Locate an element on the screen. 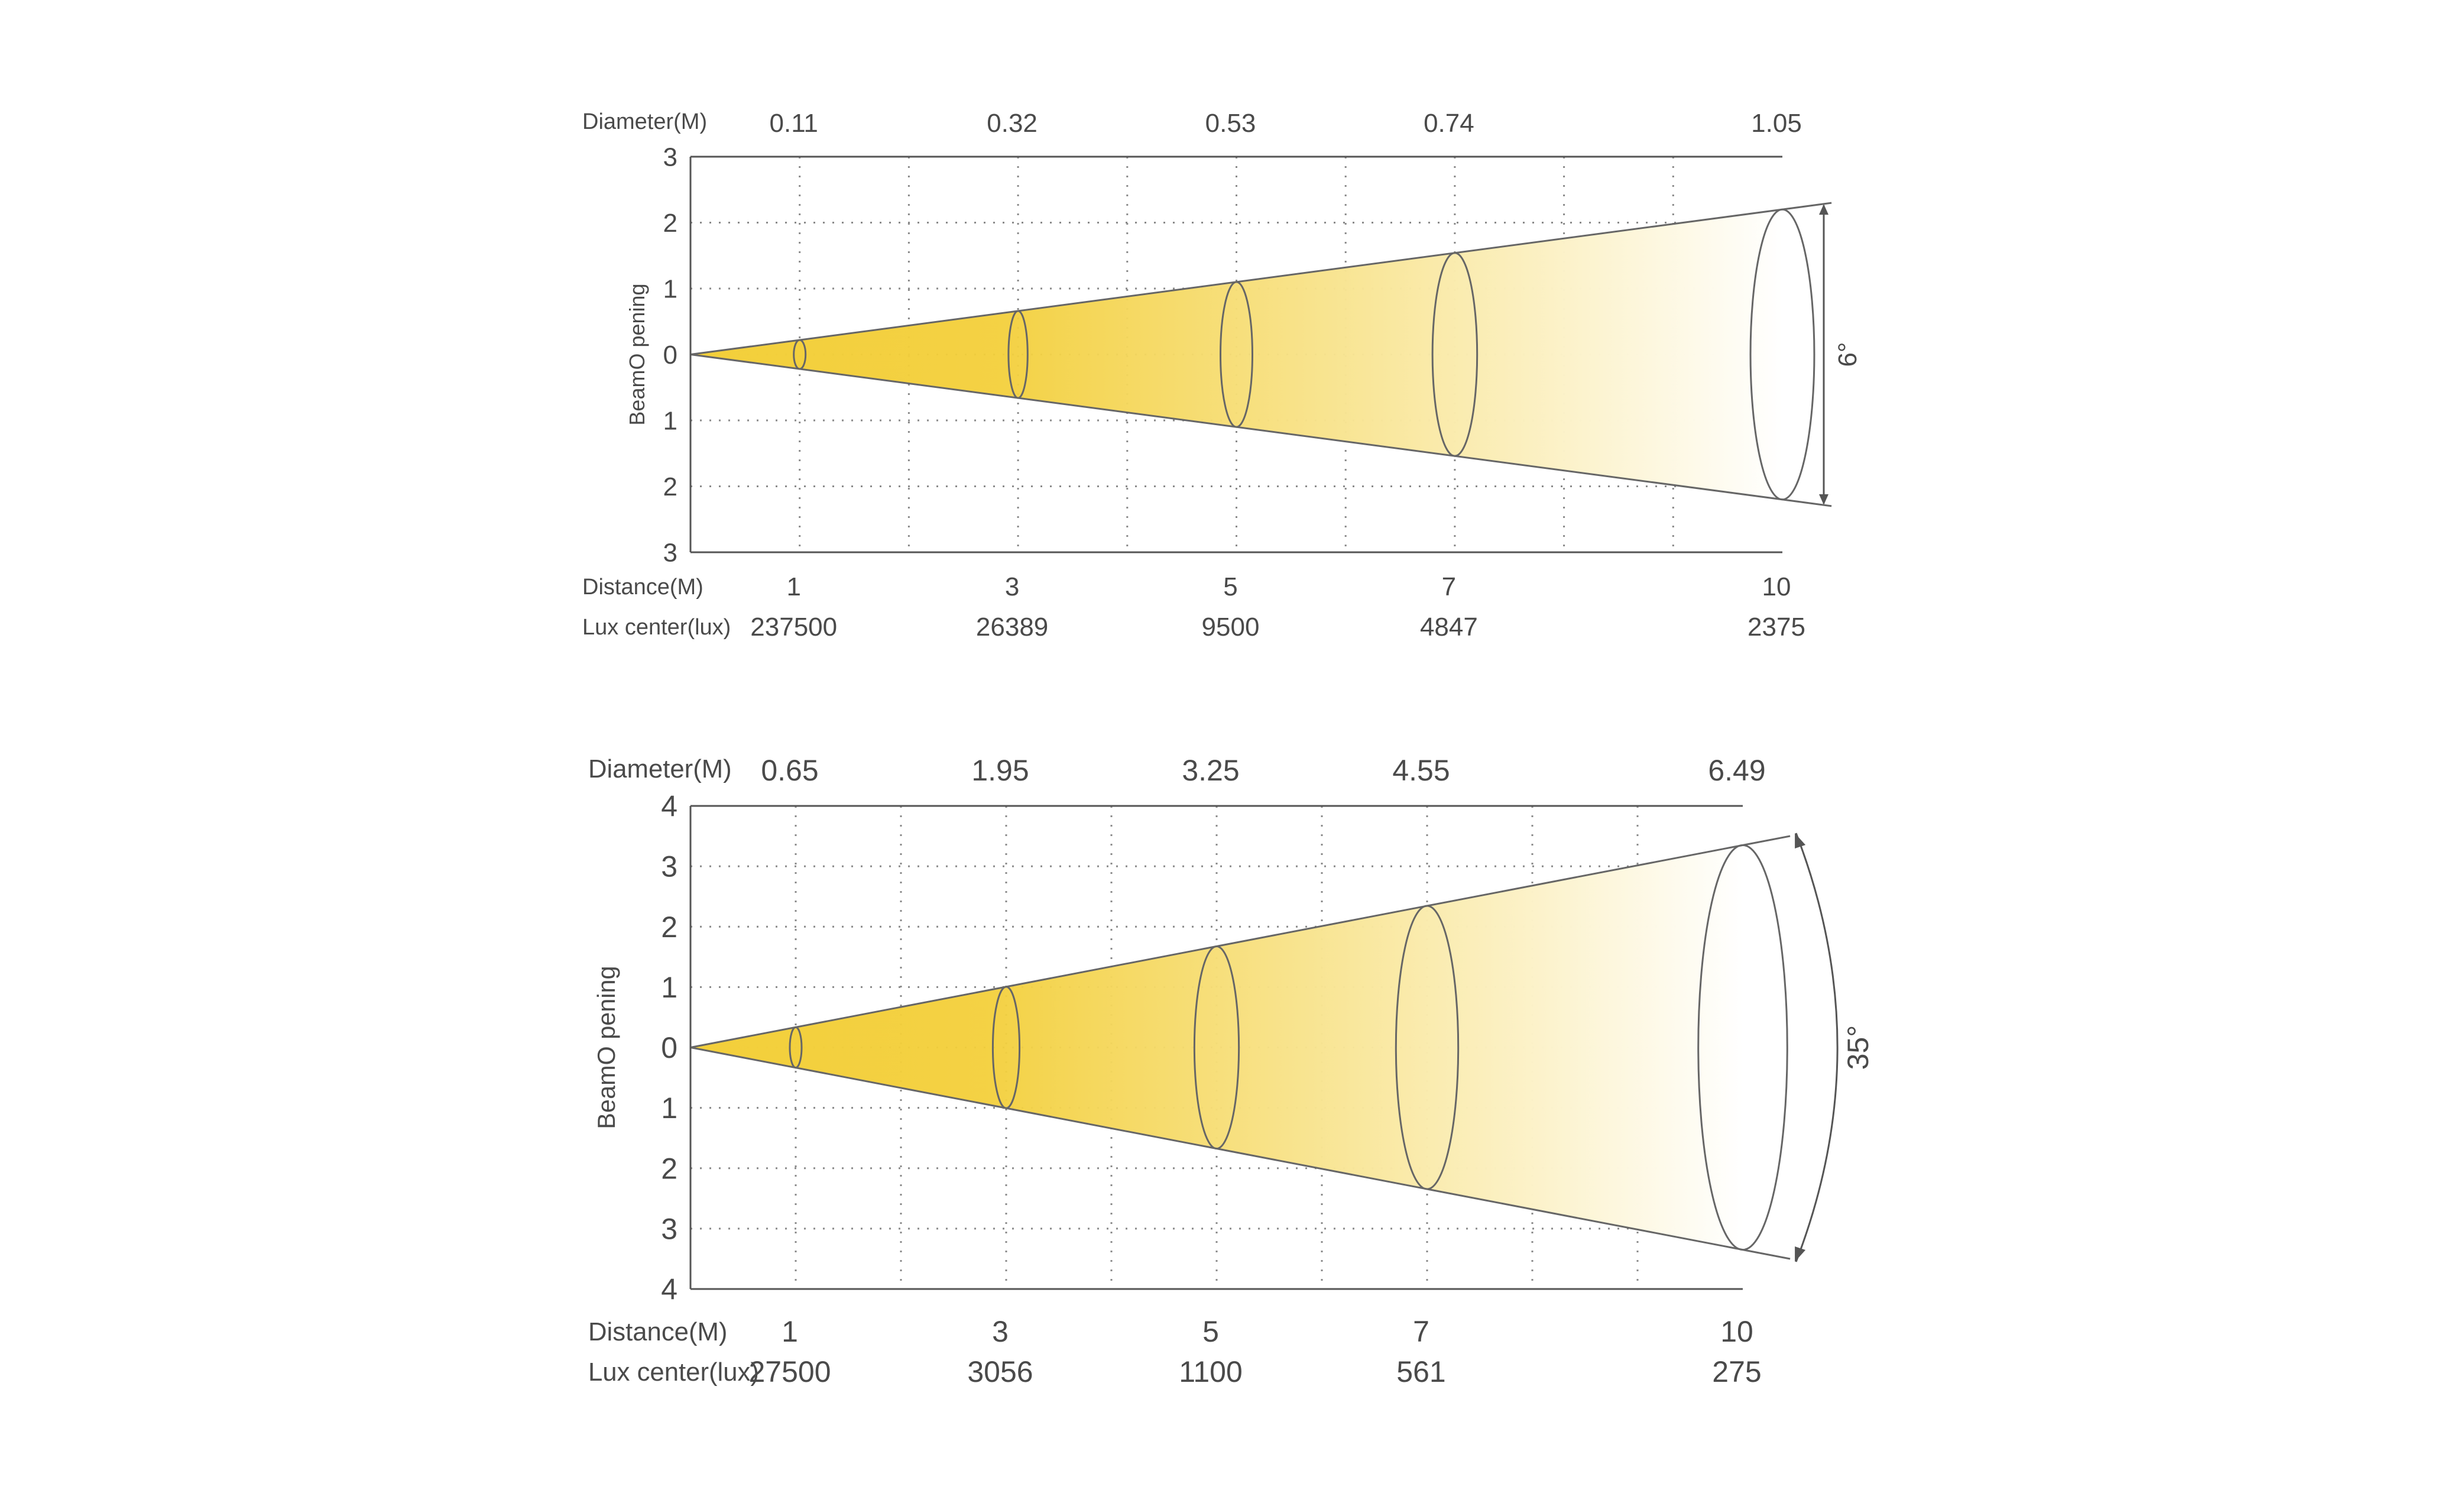 This screenshot has width=2464, height=1506. lux-value: 26389 is located at coordinates (1012, 627).